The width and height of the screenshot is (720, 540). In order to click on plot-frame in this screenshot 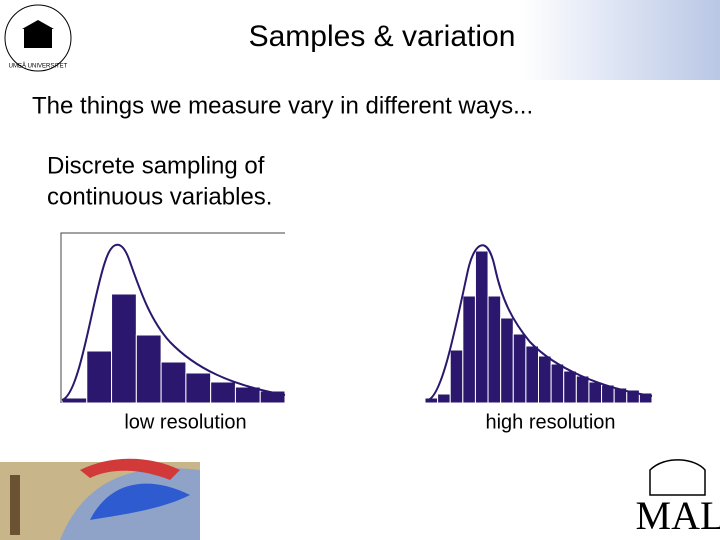, I will do `click(172, 317)`.